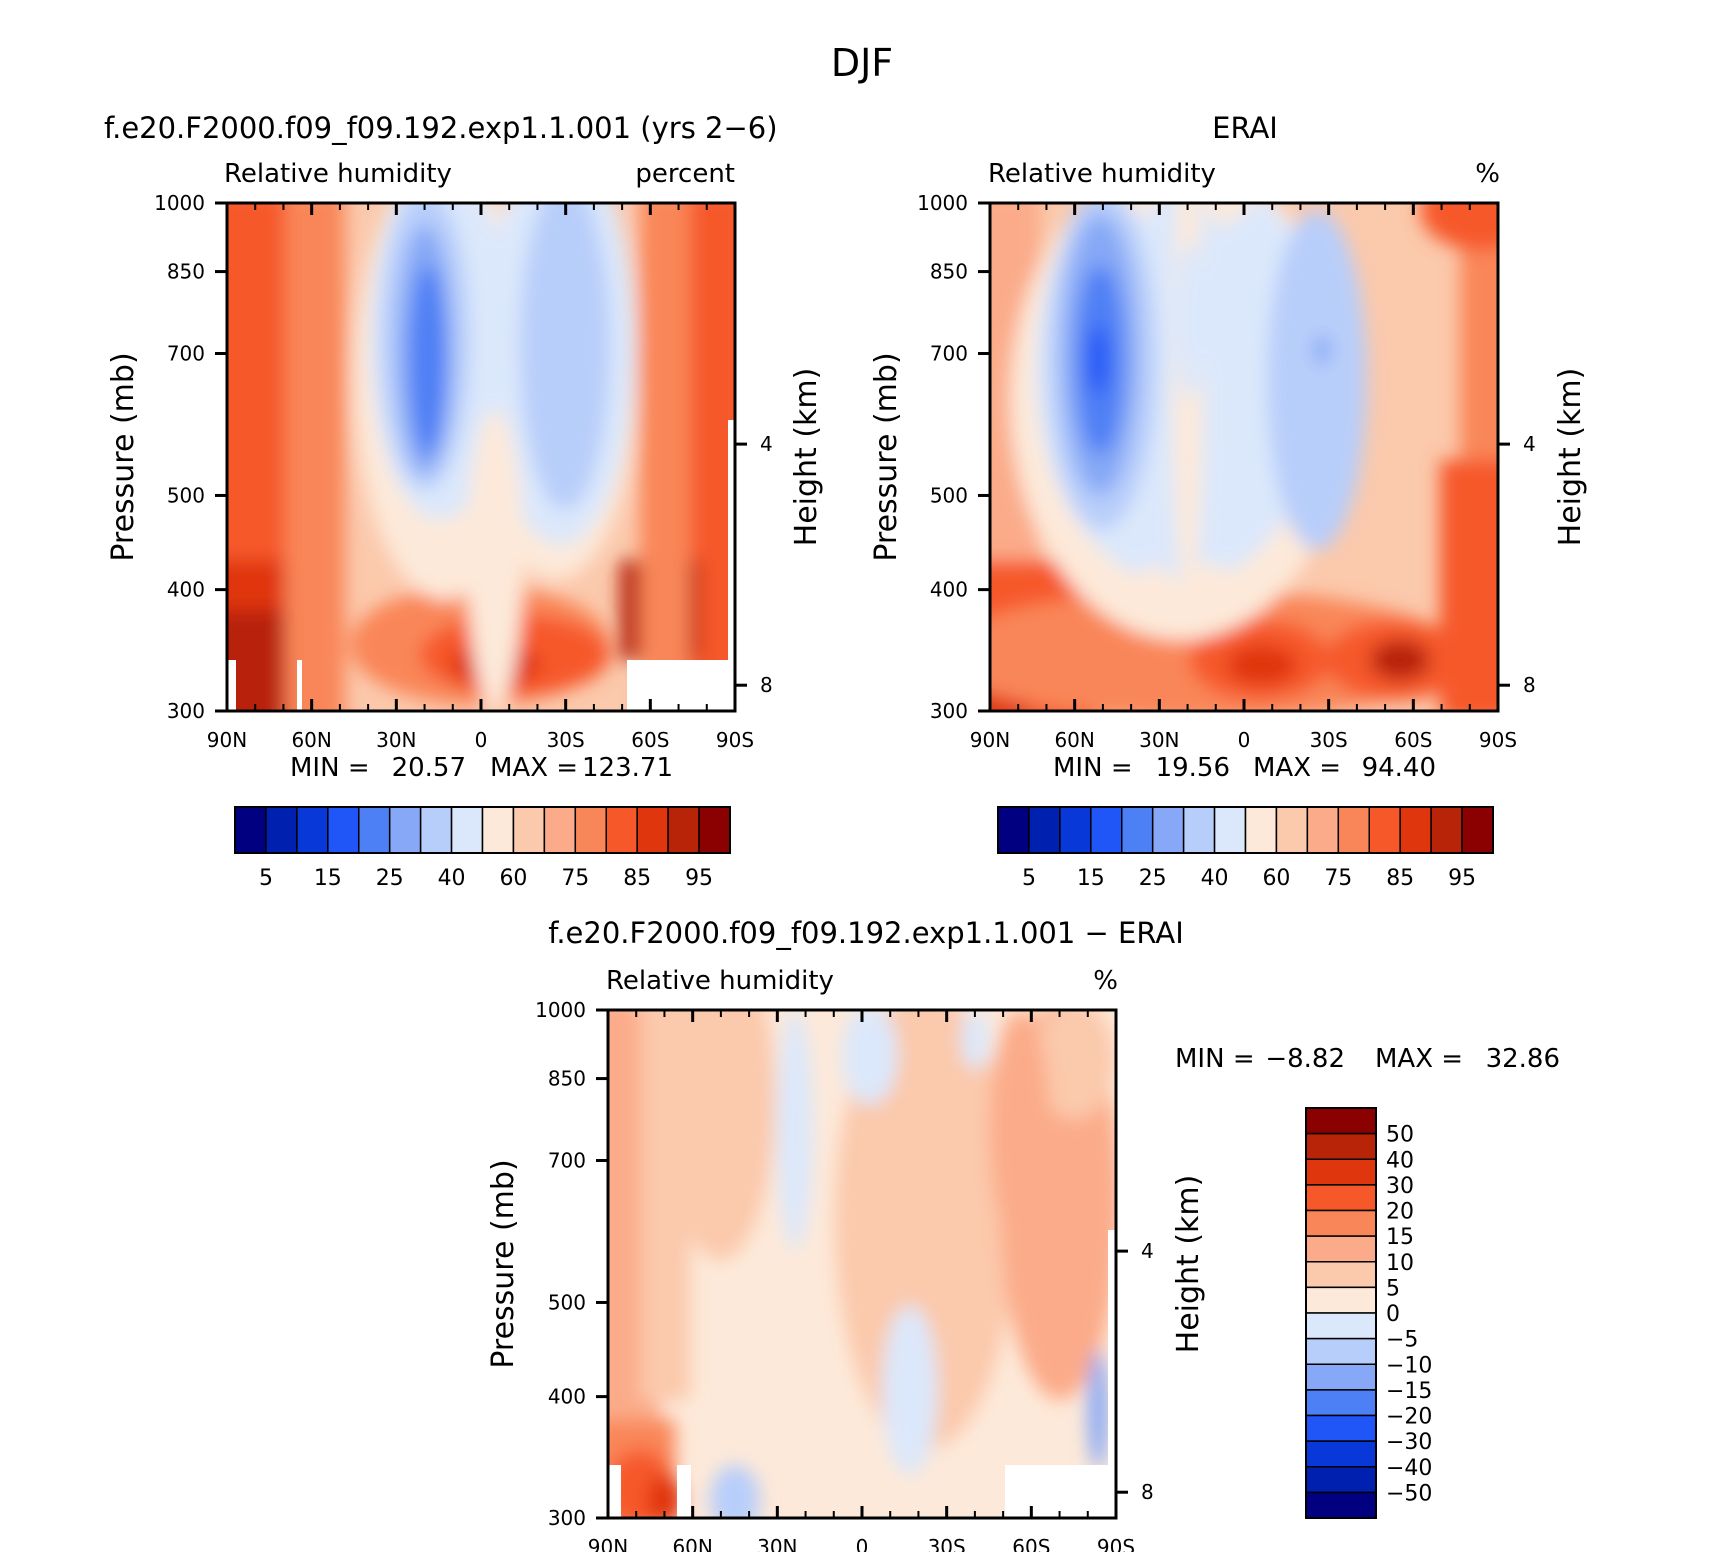 This screenshot has width=1710, height=1552. I want to click on colorbar-label: 20, so click(1400, 1212).